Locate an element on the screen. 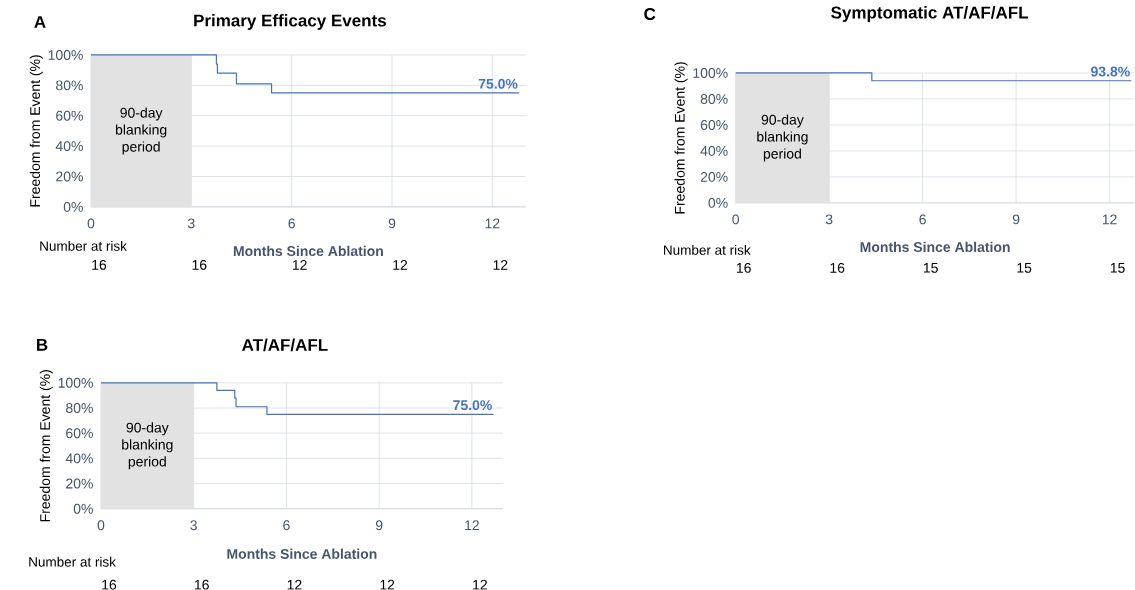 This screenshot has height=590, width=1135. chart-title: Primary Efficacy Events is located at coordinates (290, 22).